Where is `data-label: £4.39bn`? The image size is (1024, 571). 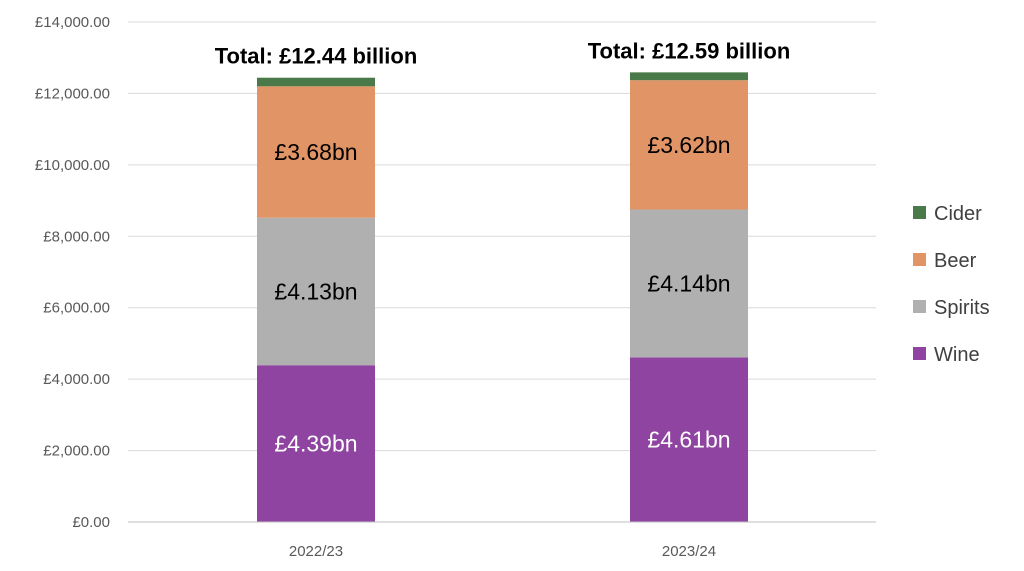
data-label: £4.39bn is located at coordinates (315, 444).